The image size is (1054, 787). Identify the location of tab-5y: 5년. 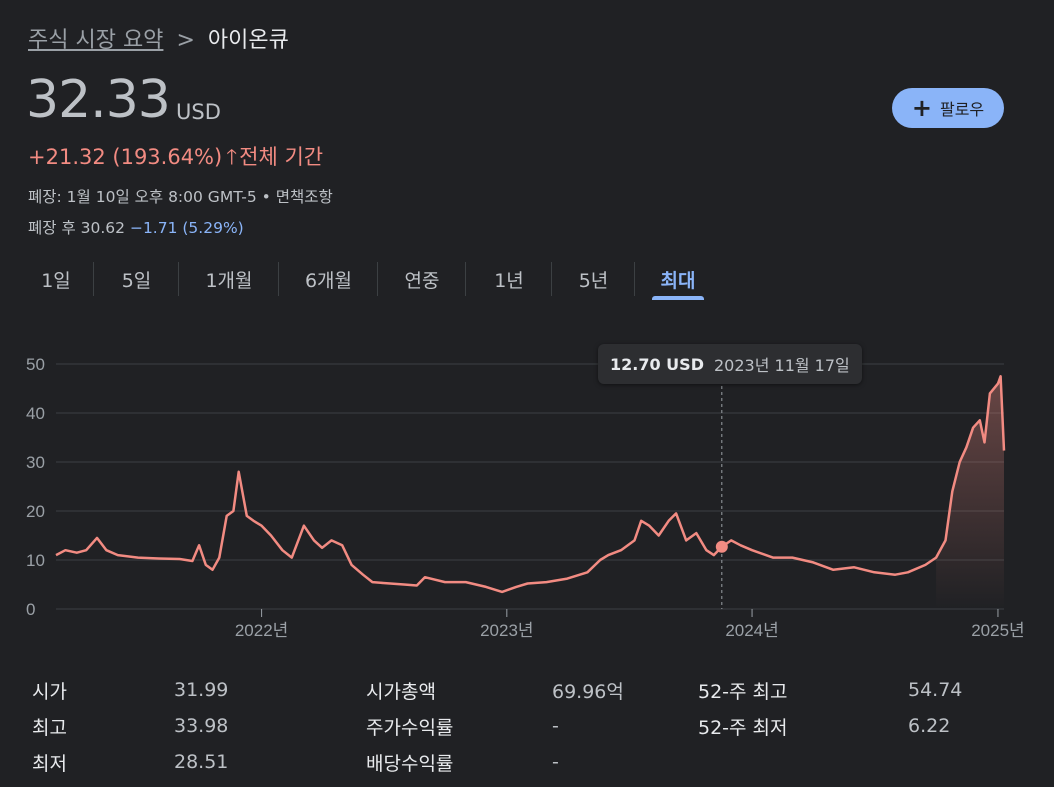
(593, 280).